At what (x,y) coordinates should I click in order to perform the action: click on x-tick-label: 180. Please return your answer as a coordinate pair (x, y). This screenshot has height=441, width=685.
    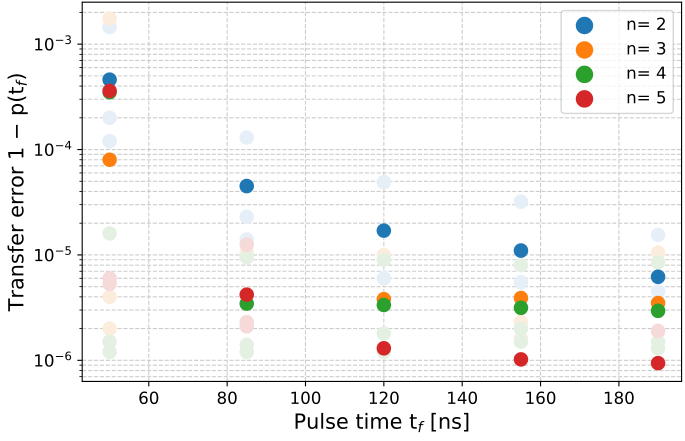
    Looking at the image, I should click on (619, 397).